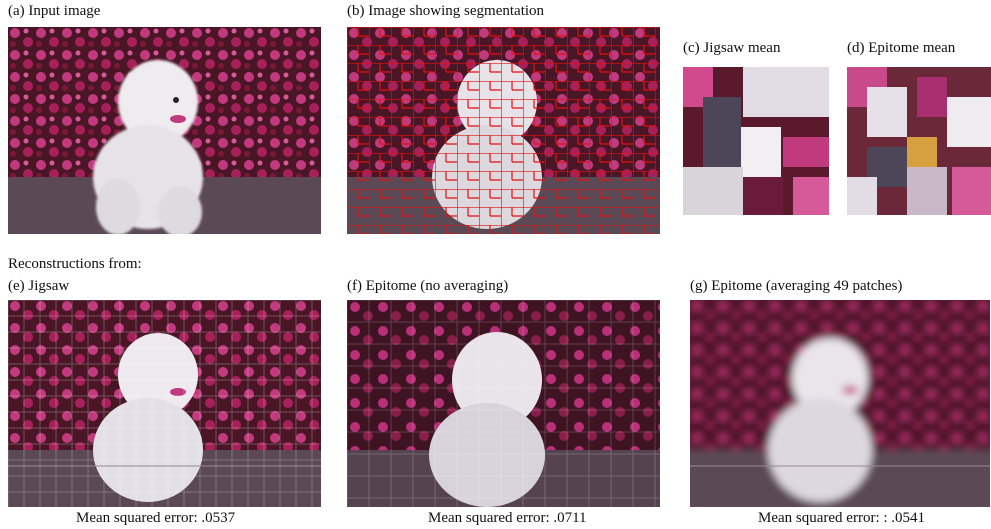 This screenshot has height=529, width=991. I want to click on segmentation-image, so click(503, 130).